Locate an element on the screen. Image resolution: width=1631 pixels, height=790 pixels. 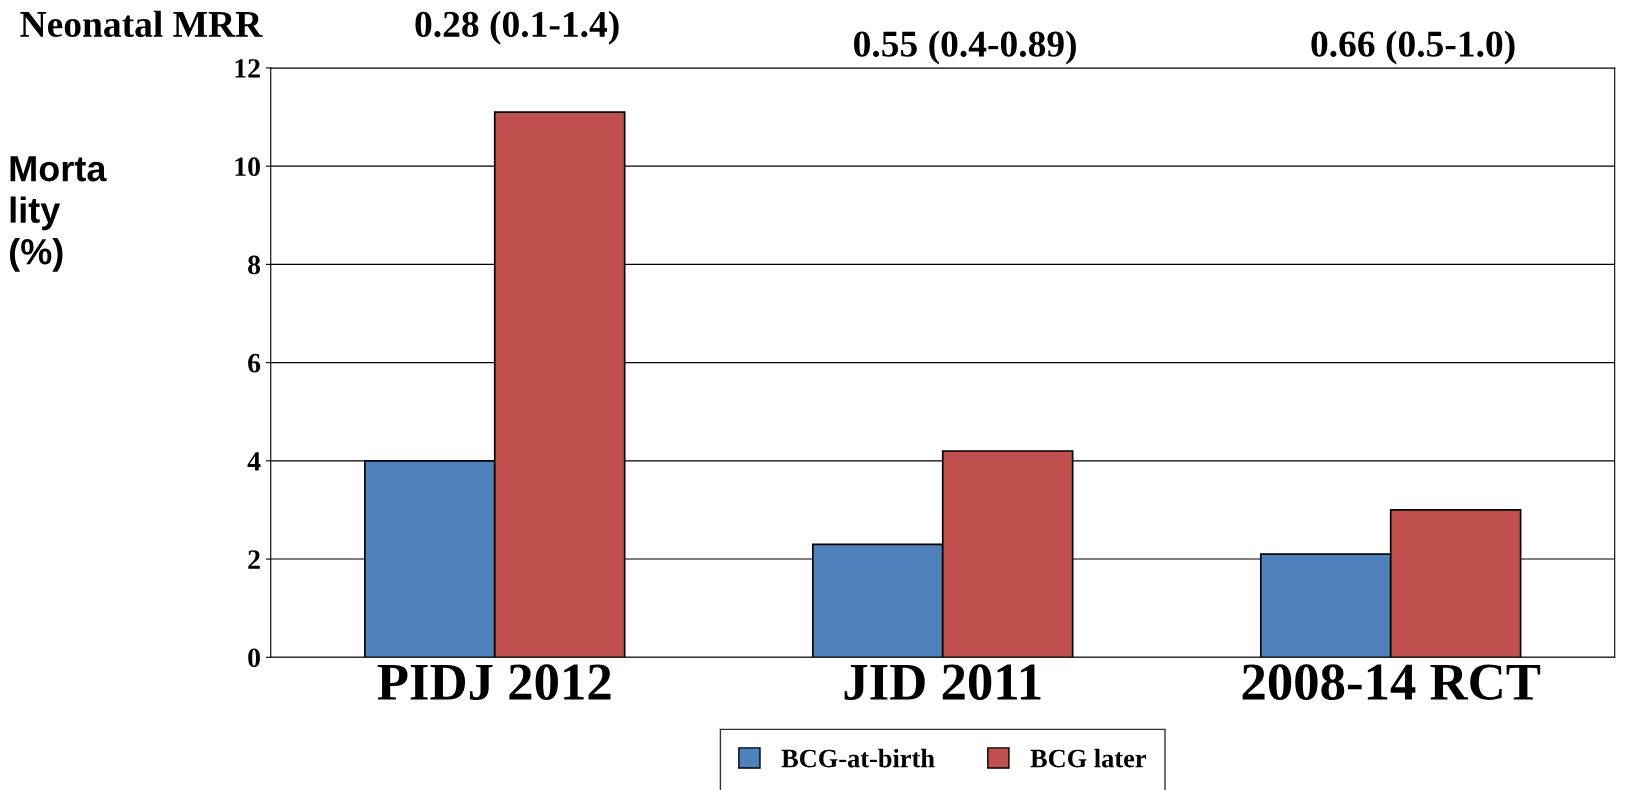
legend-label: BCG-at-birth is located at coordinates (858, 758).